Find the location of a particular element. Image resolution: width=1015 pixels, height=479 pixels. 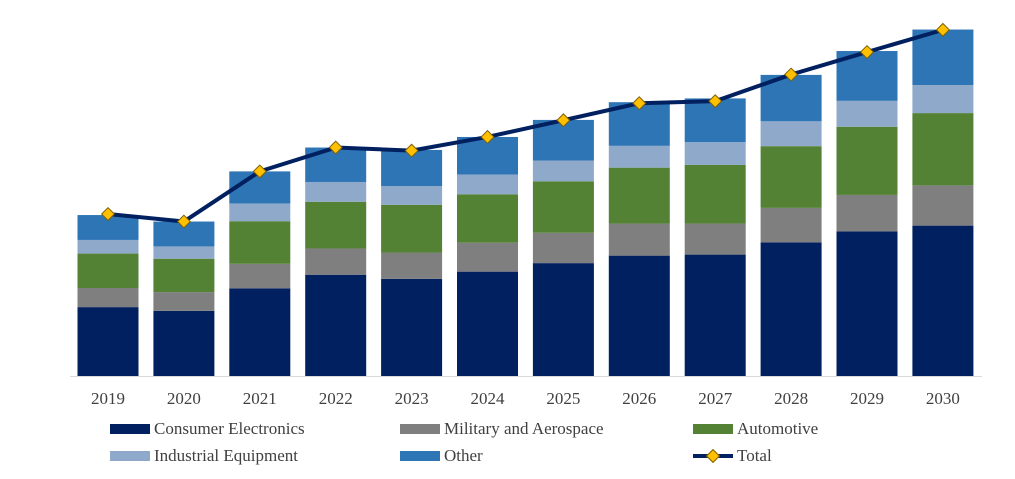

bar-automotive-2021 is located at coordinates (260, 242).